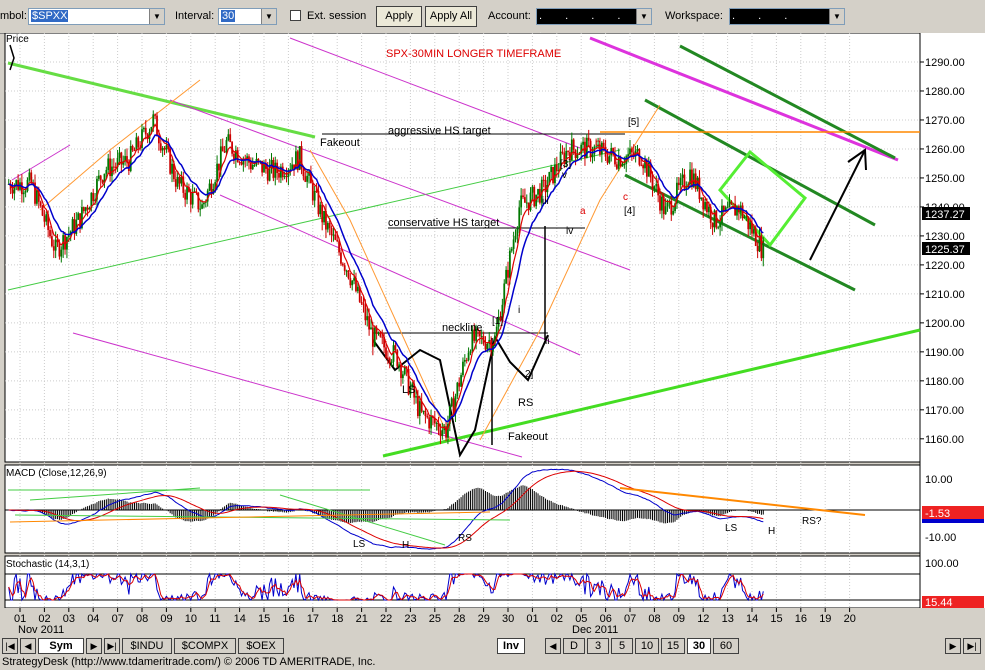  Describe the element at coordinates (953, 646) in the screenshot. I see `scroll-chart-right-icon: ▶` at that location.